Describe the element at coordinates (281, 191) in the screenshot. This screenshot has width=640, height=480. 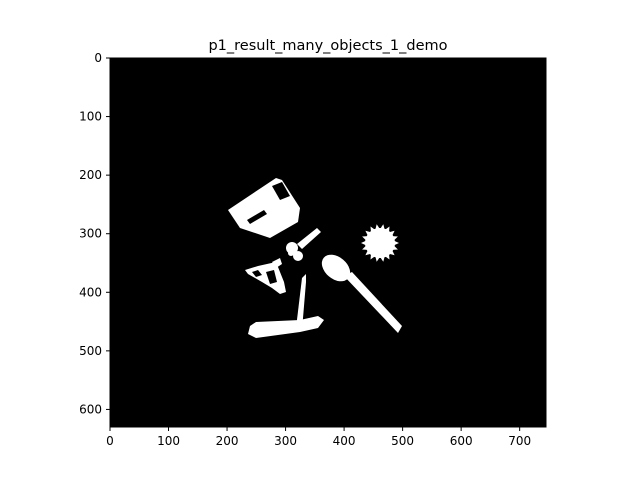
I see `object-1-hole-top` at that location.